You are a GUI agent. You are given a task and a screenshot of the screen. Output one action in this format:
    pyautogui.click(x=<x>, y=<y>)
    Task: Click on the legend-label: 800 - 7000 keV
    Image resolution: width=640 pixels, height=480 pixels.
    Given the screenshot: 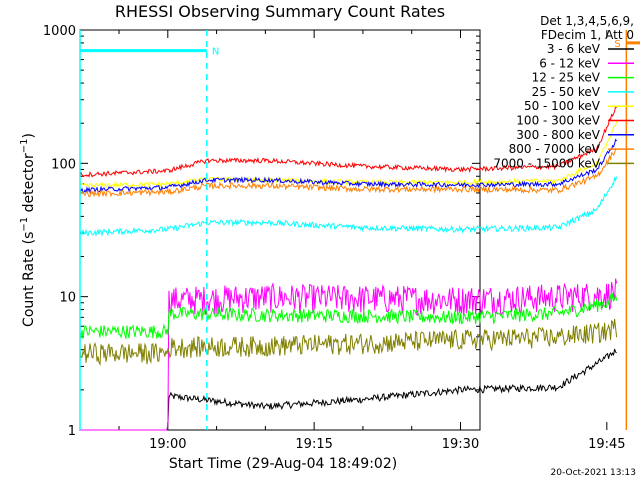 What is the action you would take?
    pyautogui.click(x=555, y=149)
    